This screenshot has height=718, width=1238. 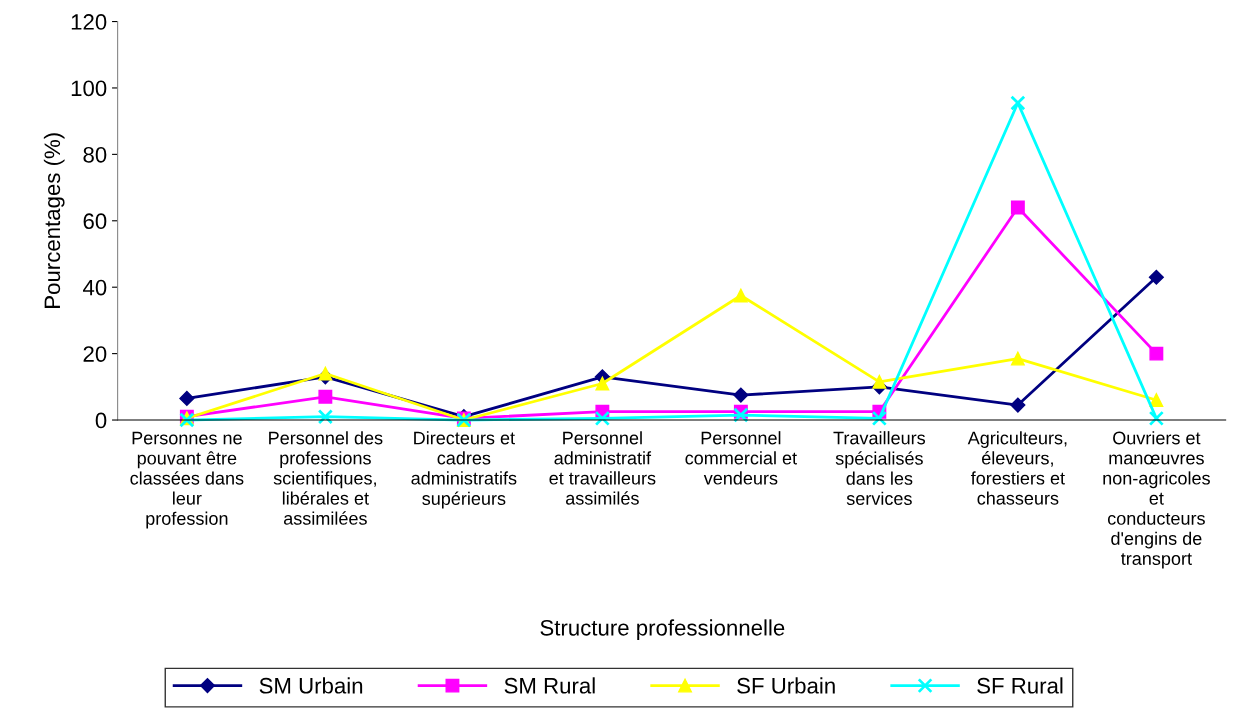 I want to click on x-tick-label: Personnel administratif et travailleurs assimilés, so click(x=602, y=468).